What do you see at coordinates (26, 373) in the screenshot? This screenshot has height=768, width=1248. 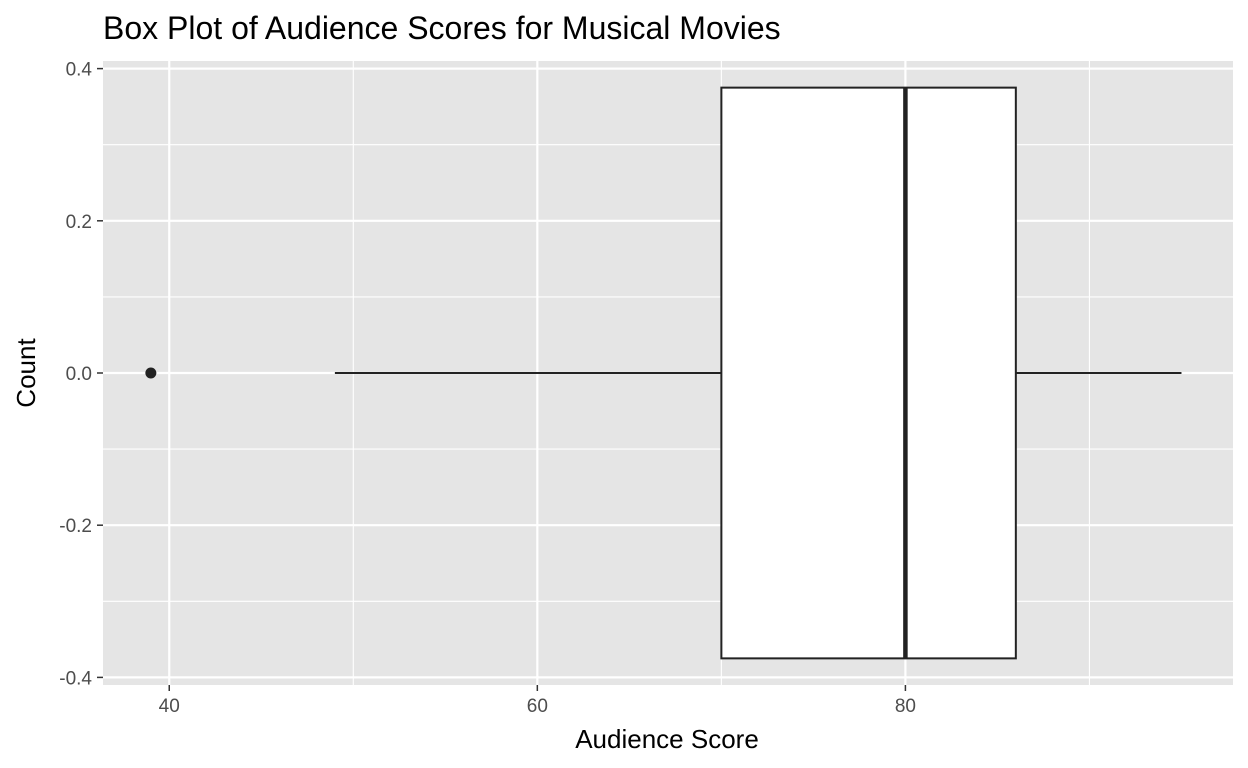 I see `y-axis-label: Count` at bounding box center [26, 373].